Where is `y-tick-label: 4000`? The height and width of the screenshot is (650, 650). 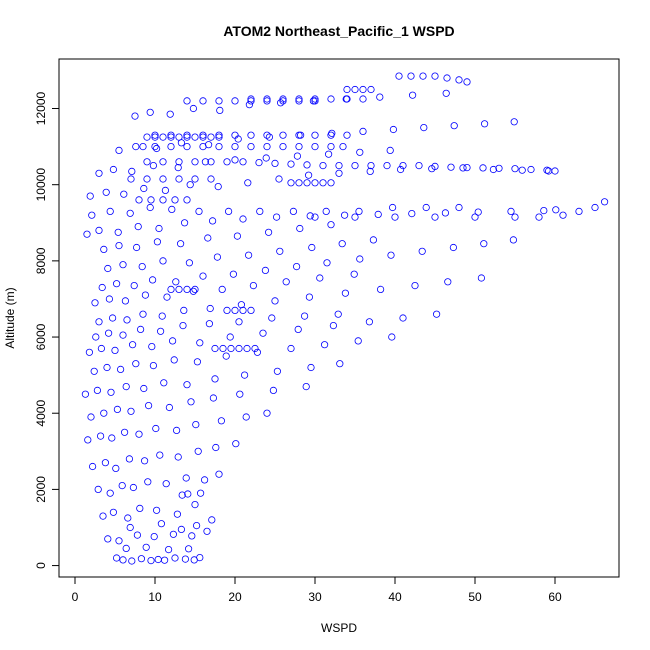 y-tick-label: 4000 is located at coordinates (41, 413).